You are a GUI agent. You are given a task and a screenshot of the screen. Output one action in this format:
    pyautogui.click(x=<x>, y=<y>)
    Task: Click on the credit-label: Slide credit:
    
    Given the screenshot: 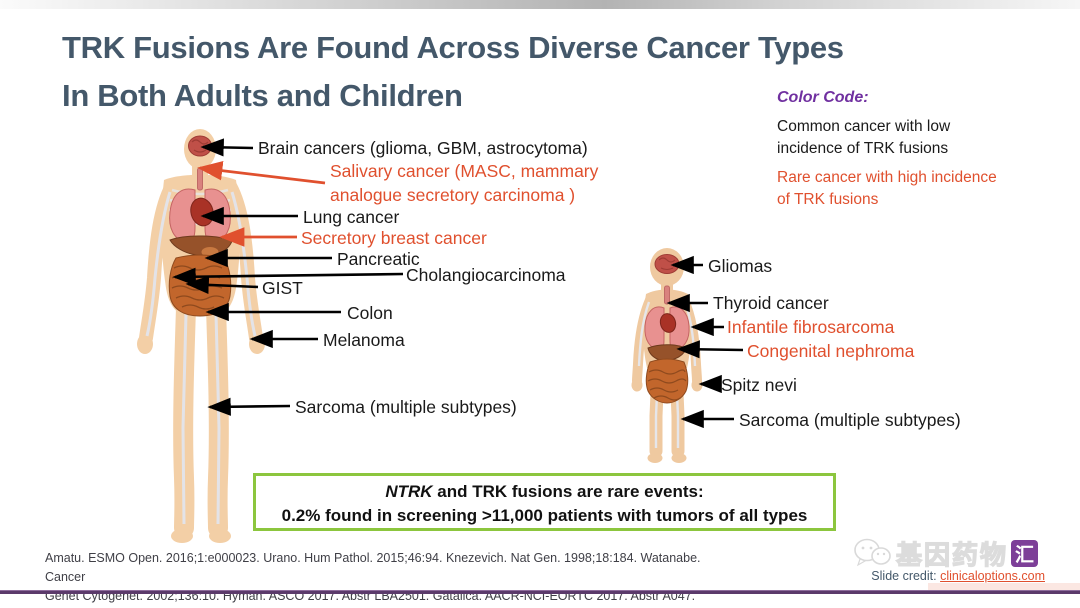 What is the action you would take?
    pyautogui.click(x=906, y=576)
    